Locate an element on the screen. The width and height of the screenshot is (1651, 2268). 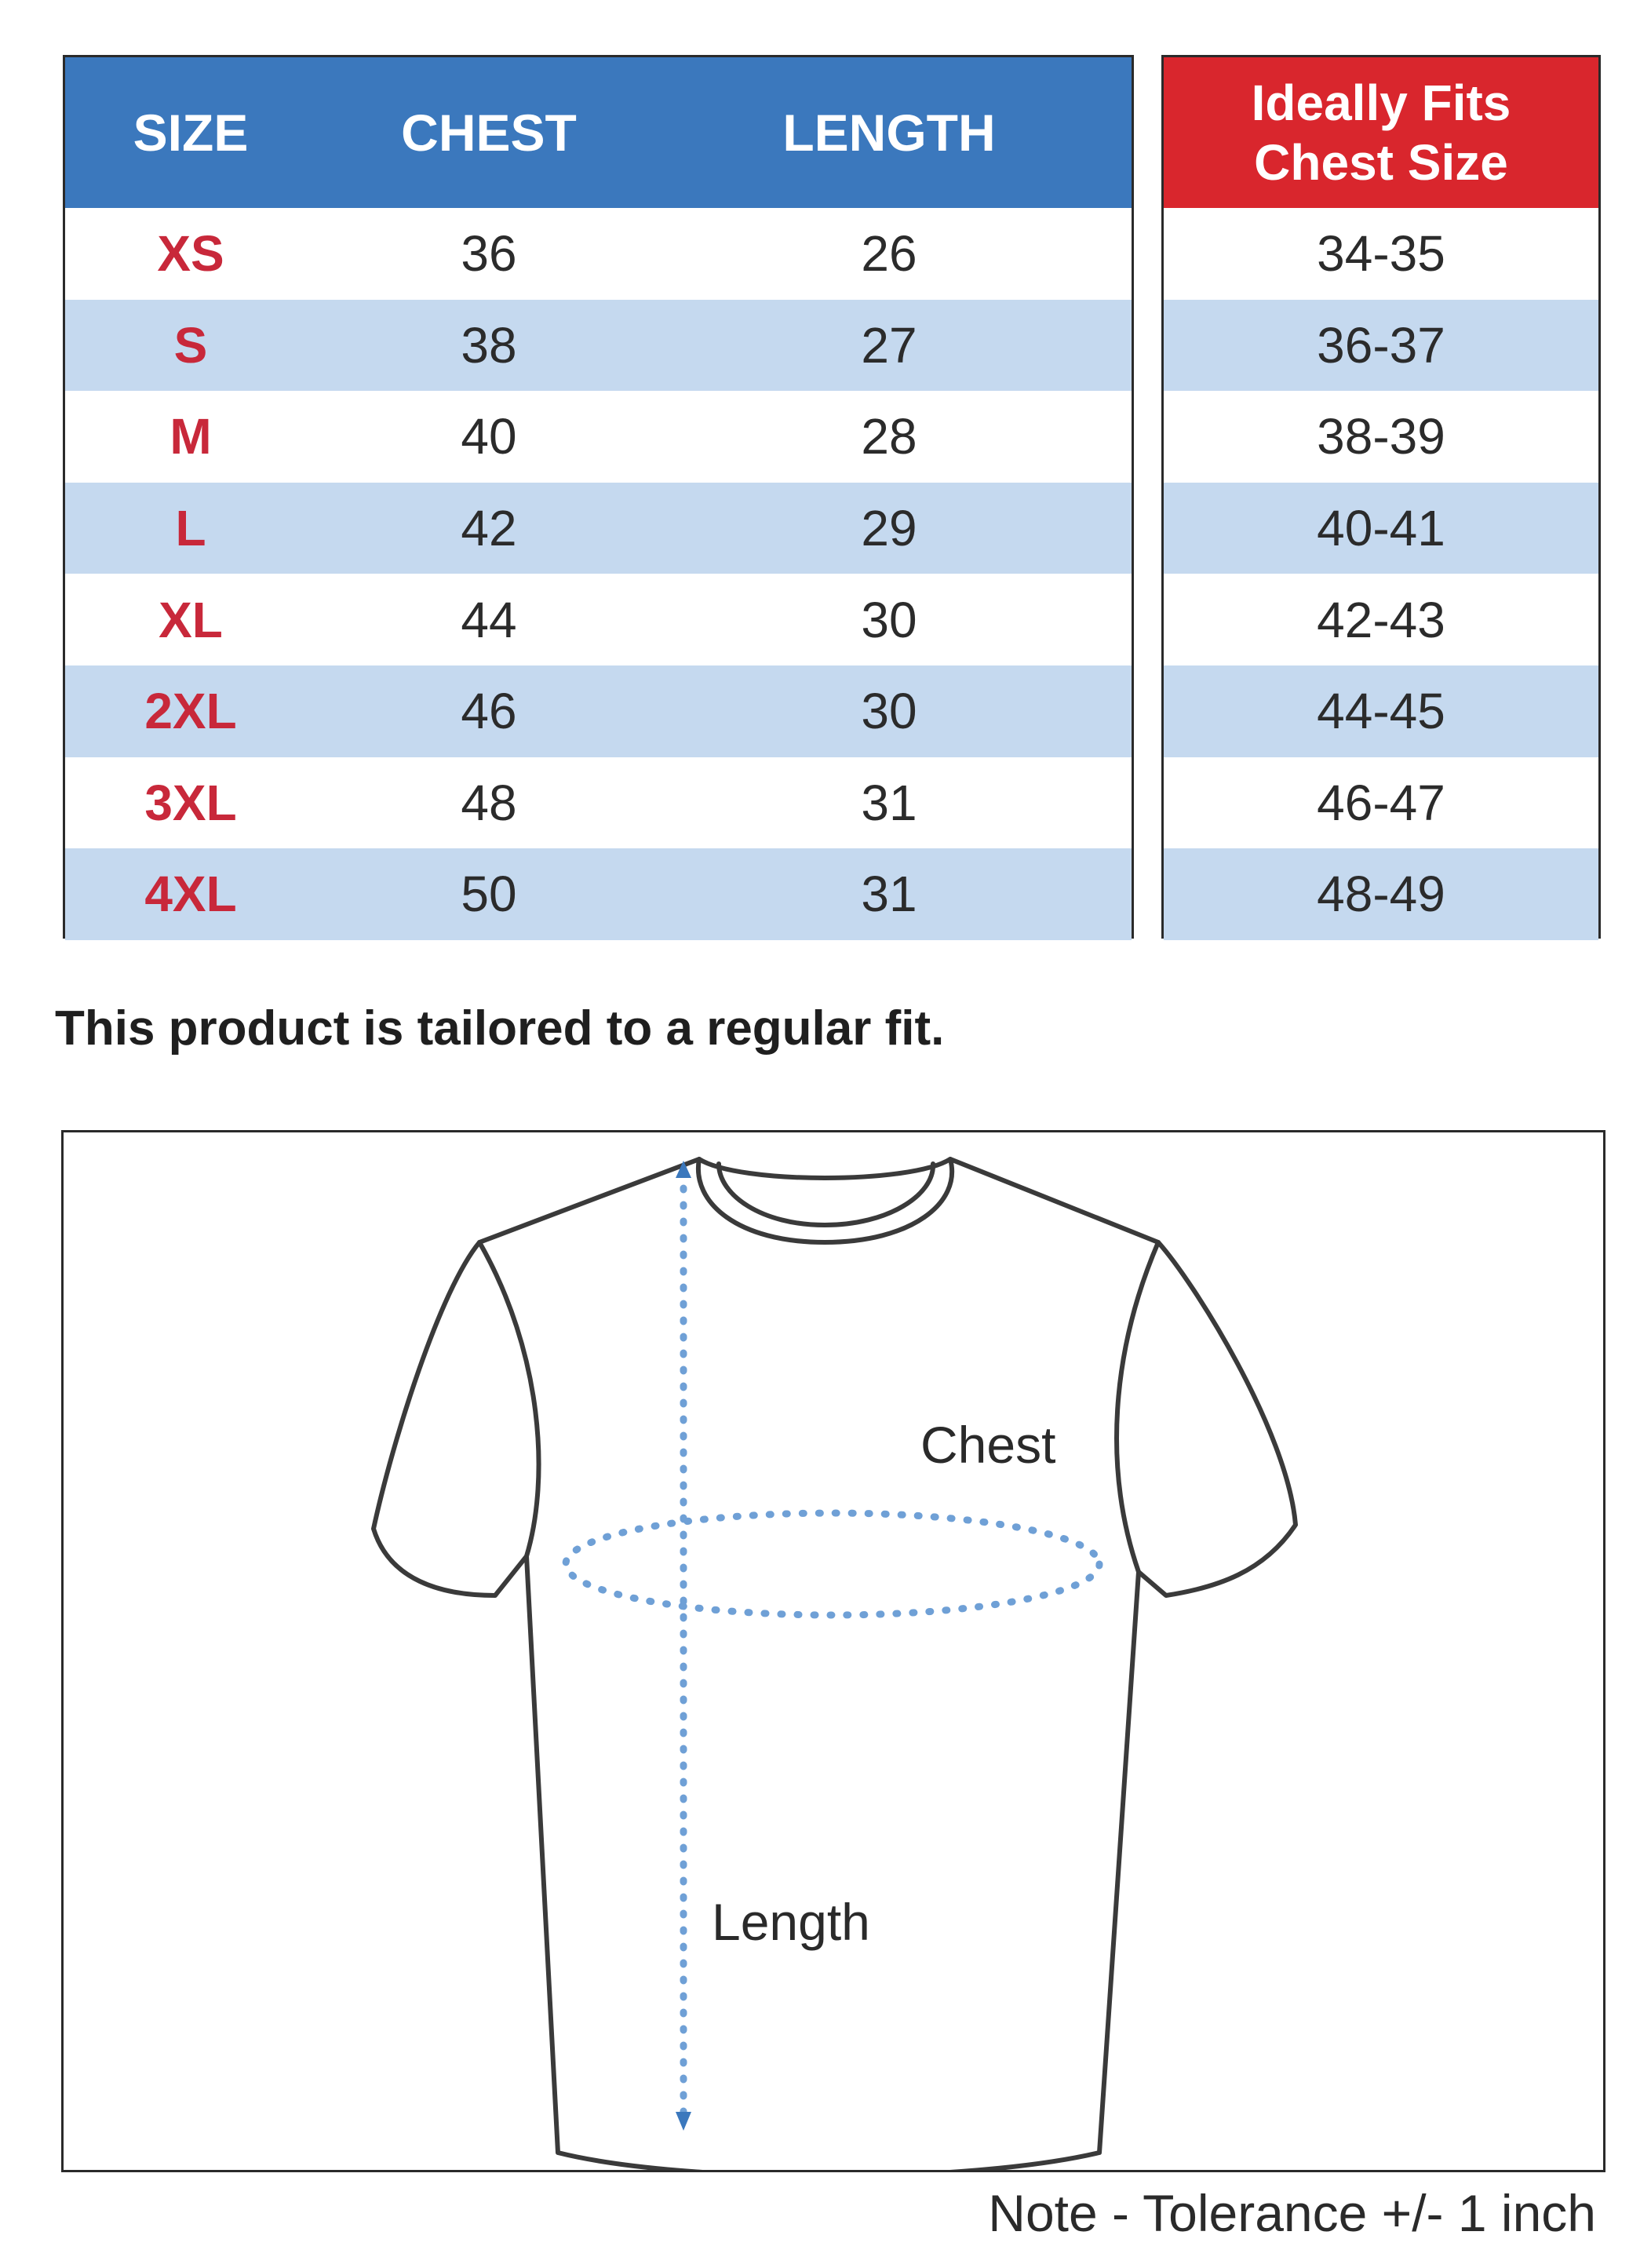
fit-header-line1: Ideally Fits is located at coordinates (1381, 103).